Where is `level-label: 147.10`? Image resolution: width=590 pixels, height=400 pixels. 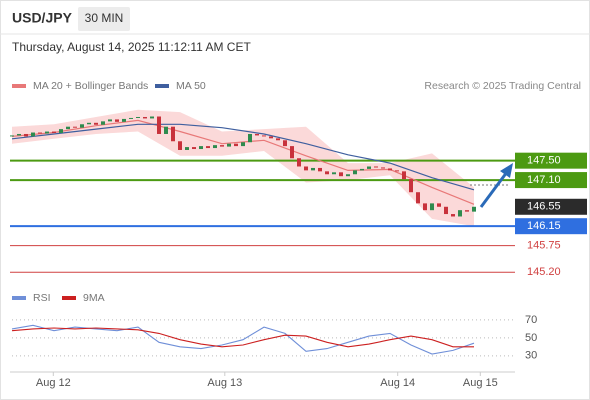 level-label: 147.10 is located at coordinates (544, 180).